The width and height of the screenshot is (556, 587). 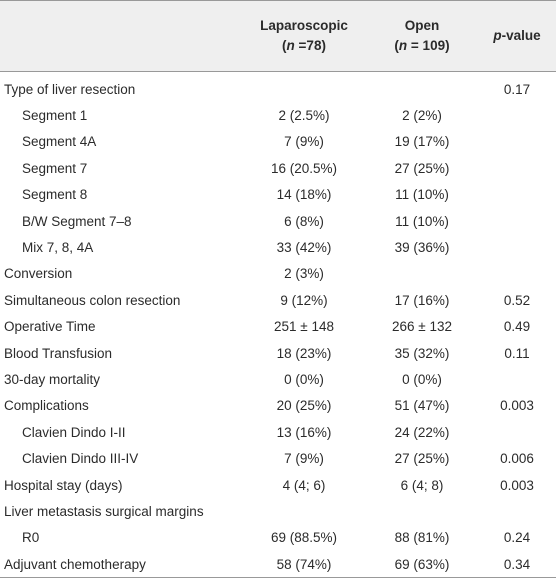 I want to click on header-text: Open, so click(x=422, y=25).